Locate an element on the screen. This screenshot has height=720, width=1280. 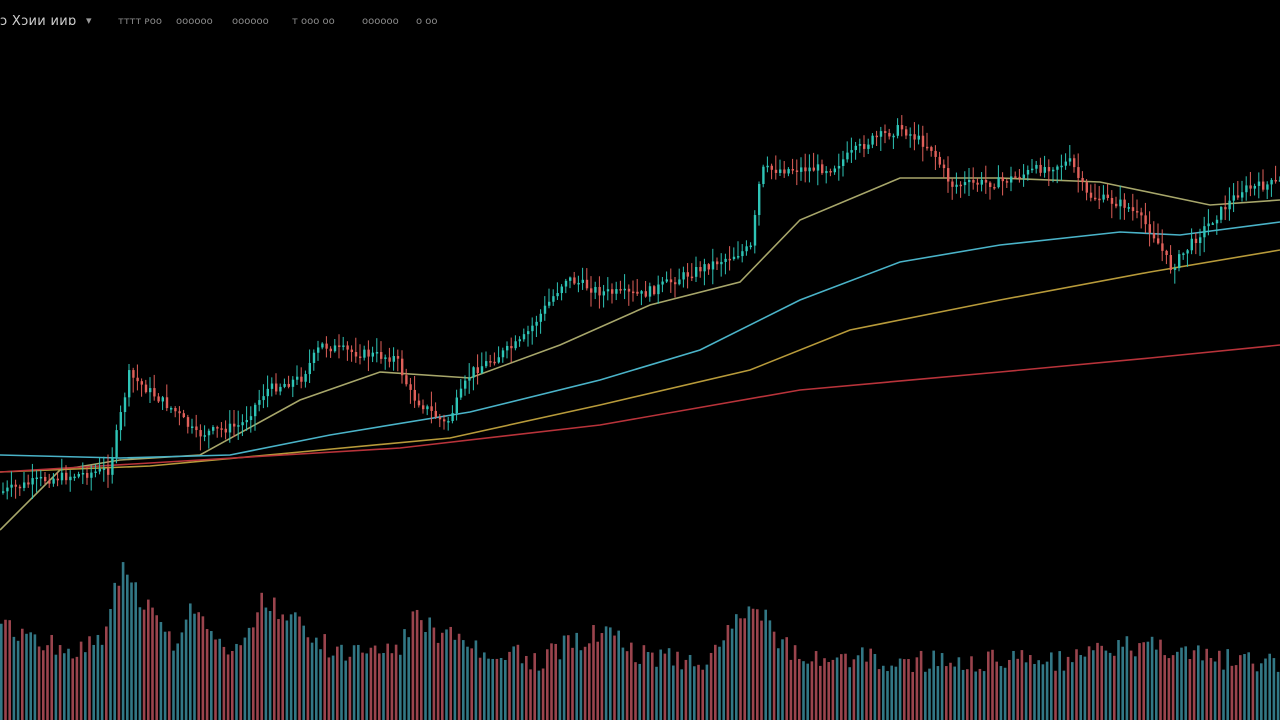
timeframe-tab-6: ᴏ ᴏᴏ is located at coordinates (427, 21).